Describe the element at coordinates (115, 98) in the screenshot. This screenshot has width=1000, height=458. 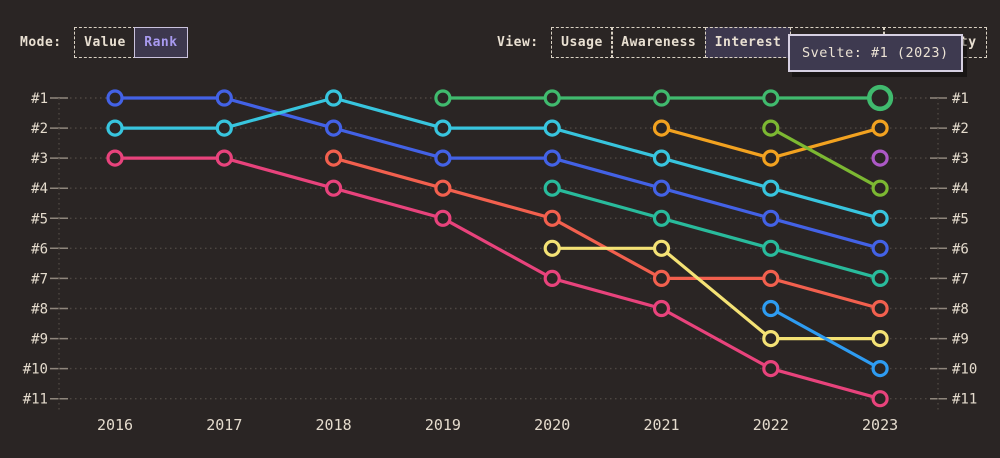
I see `data-point-royal-blue-2016` at that location.